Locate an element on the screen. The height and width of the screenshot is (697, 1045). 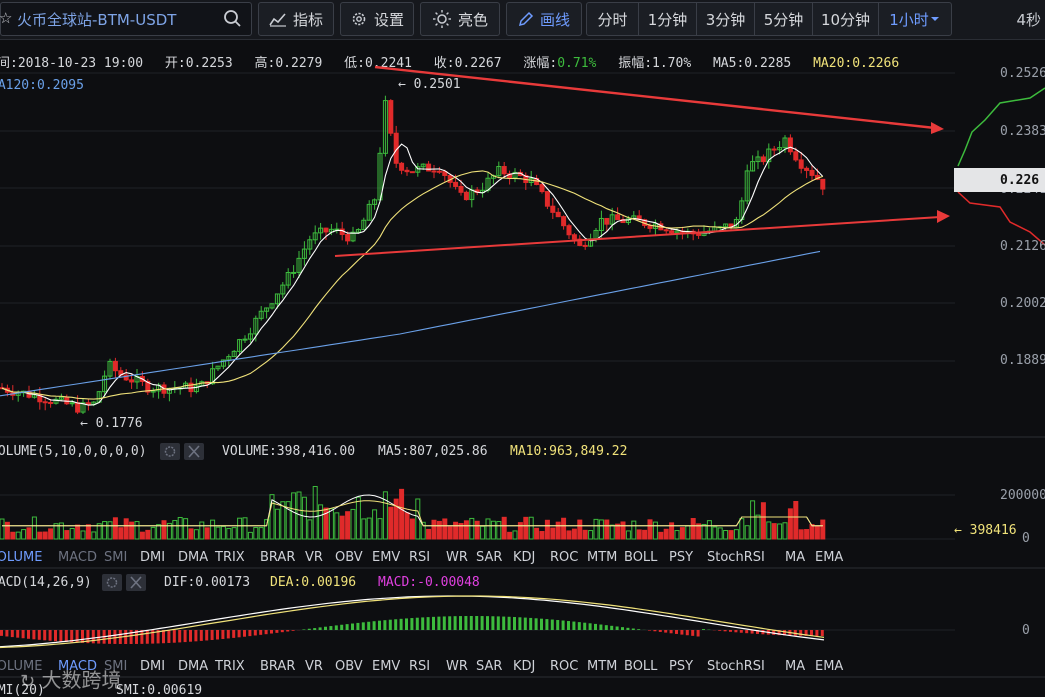
volume-tick-zero: 0 is located at coordinates (1026, 538).